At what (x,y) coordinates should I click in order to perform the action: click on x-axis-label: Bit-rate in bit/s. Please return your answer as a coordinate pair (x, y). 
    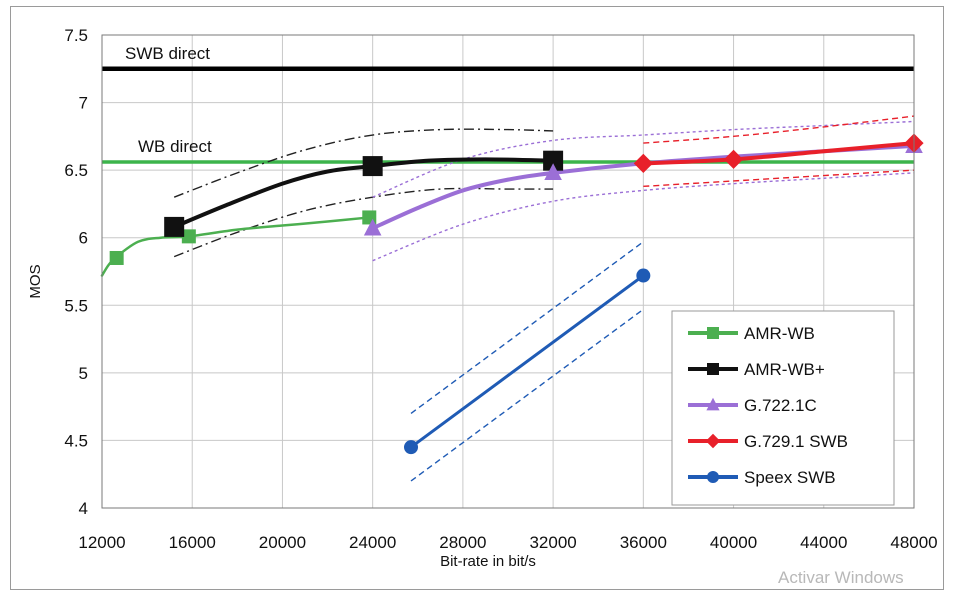
    Looking at the image, I should click on (488, 561).